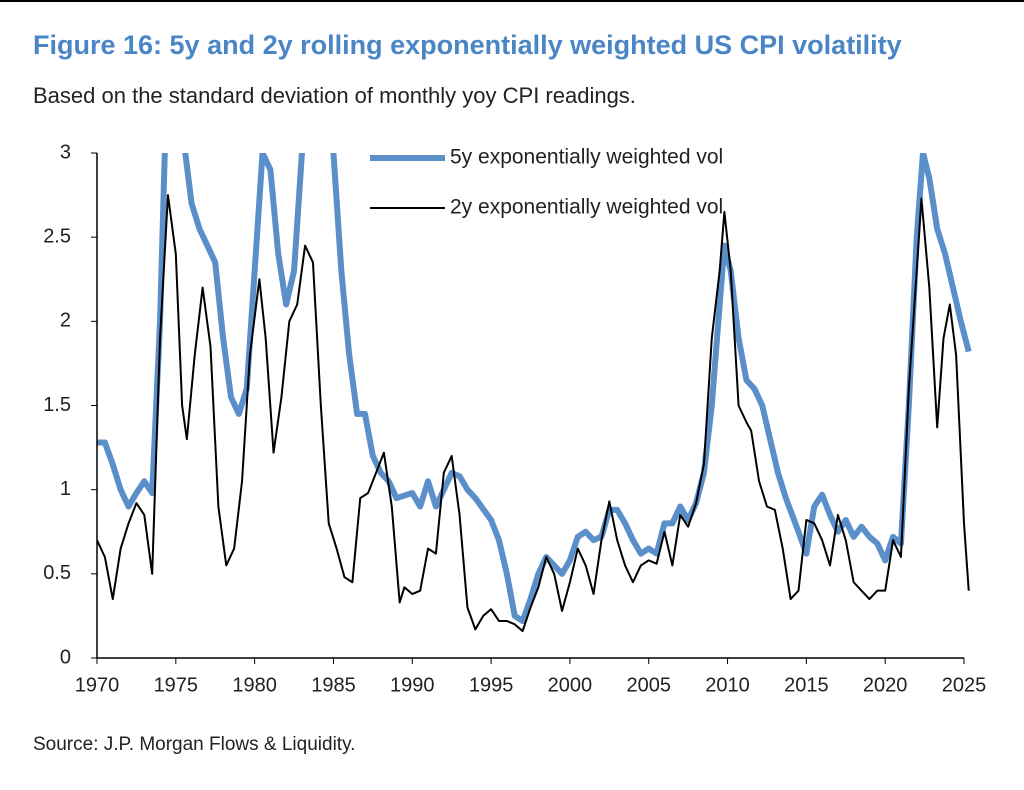 This screenshot has height=790, width=1024. I want to click on x-tick-label: 2000, so click(570, 685).